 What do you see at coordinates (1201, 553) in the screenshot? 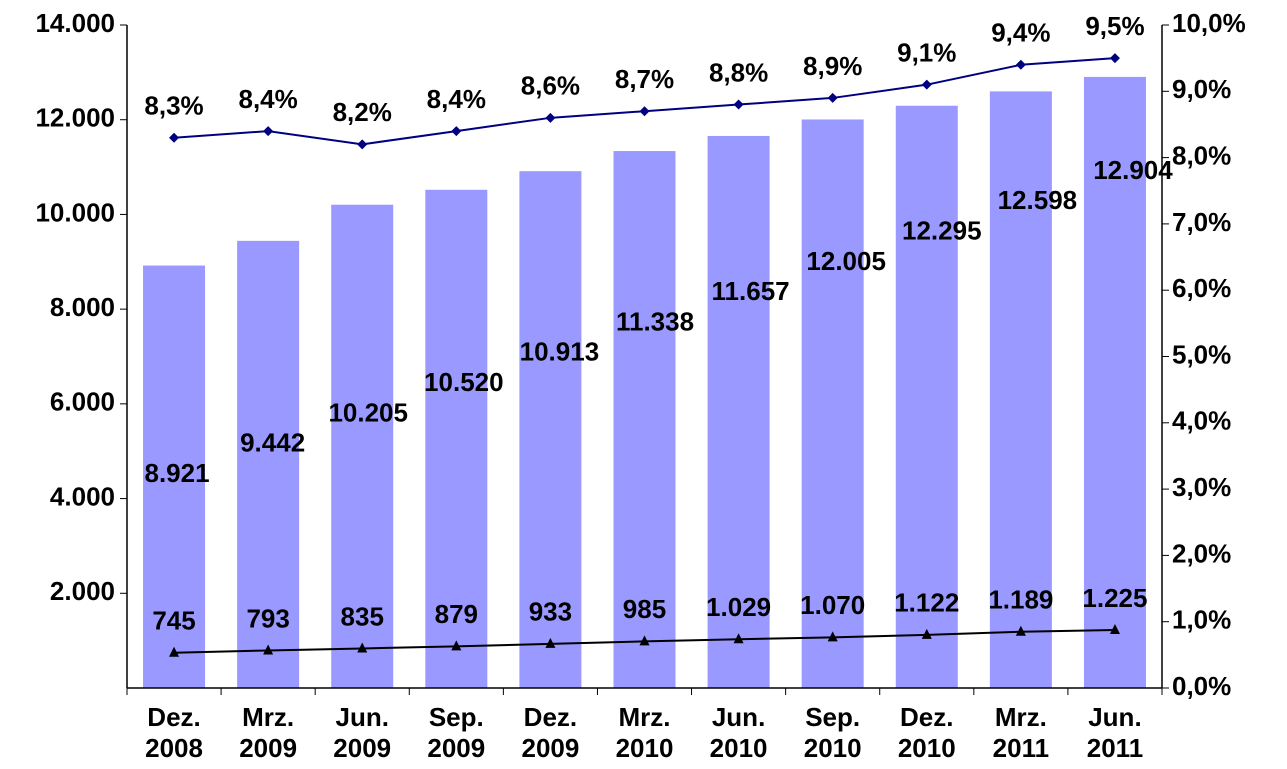
I see `y2-tick-label: 2,0%` at bounding box center [1201, 553].